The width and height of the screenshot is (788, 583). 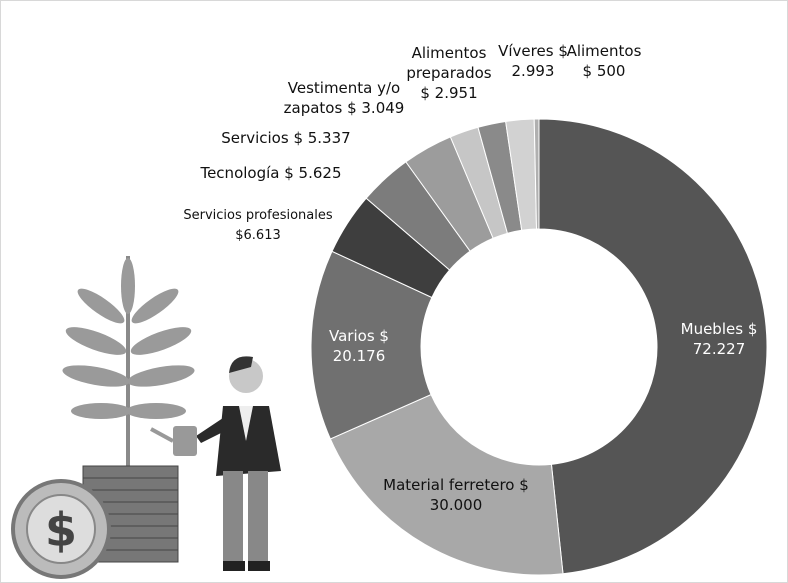 What do you see at coordinates (526, 51) in the screenshot?
I see `category-name: Víveres` at bounding box center [526, 51].